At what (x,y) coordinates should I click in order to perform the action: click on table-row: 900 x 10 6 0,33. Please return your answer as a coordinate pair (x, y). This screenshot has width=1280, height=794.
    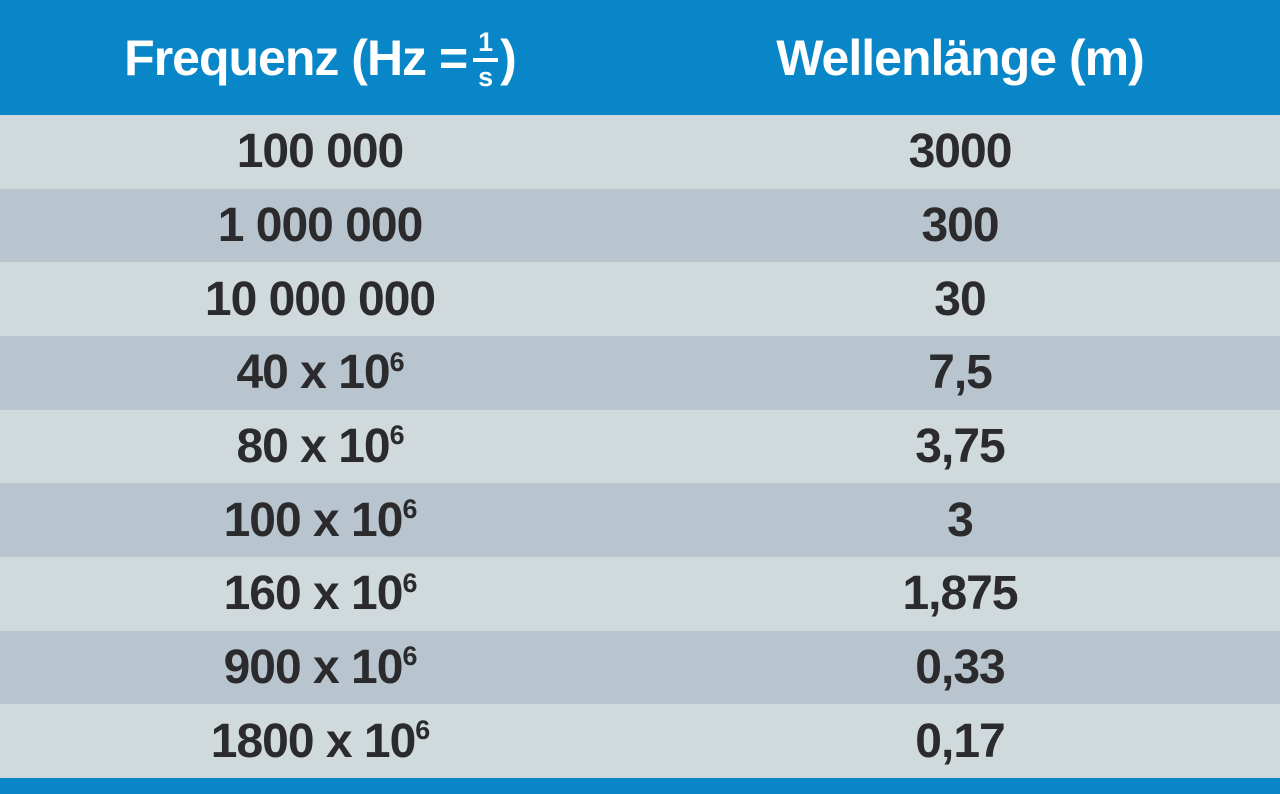
    Looking at the image, I should click on (640, 667).